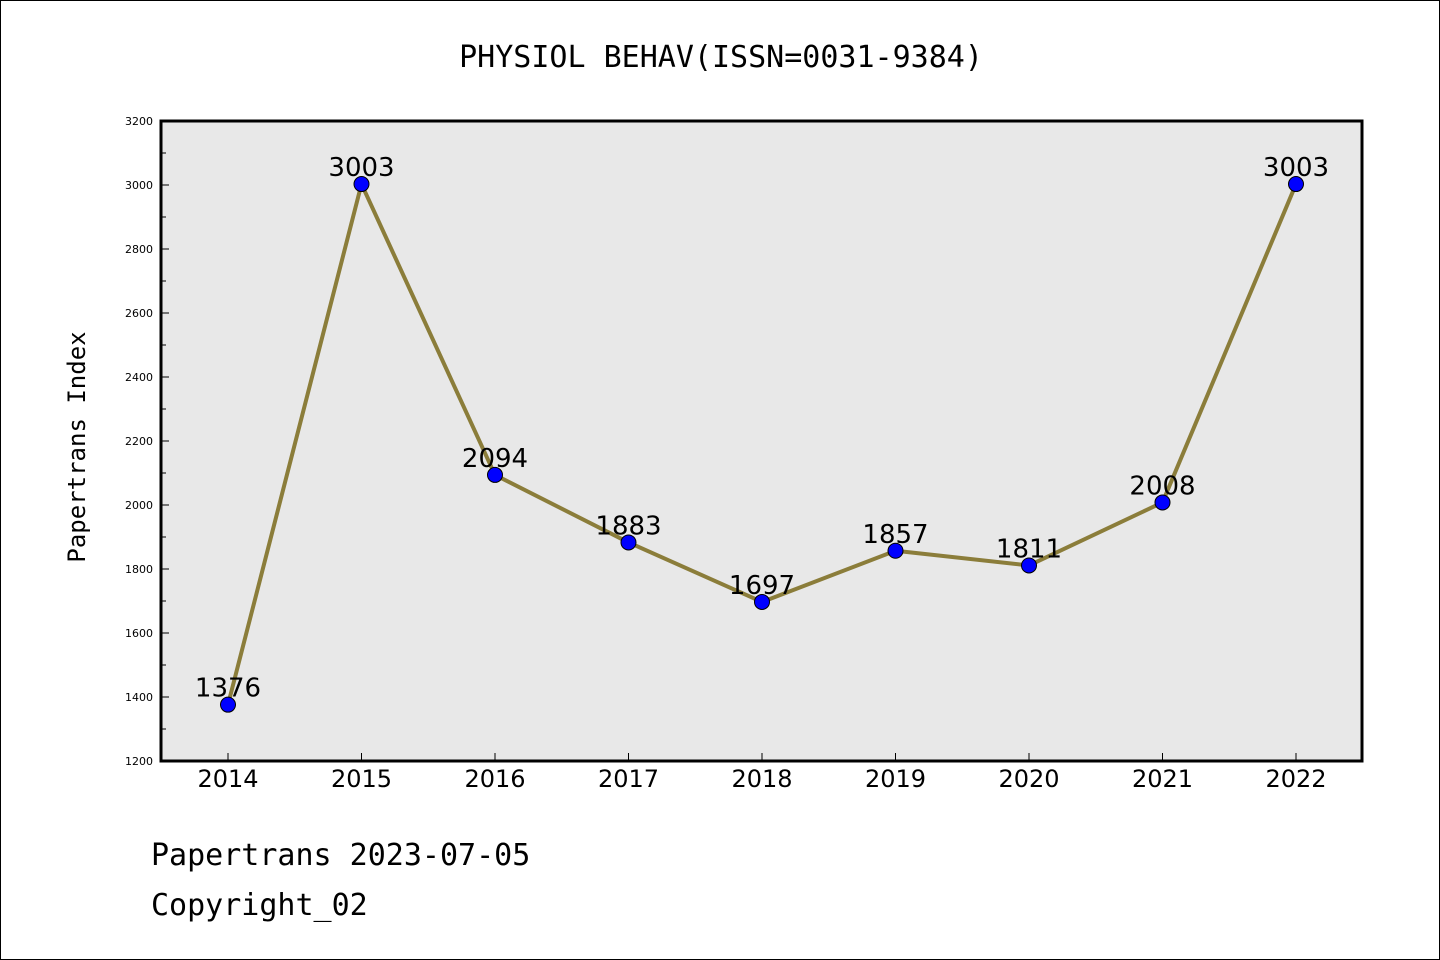 The image size is (1440, 960). Describe the element at coordinates (139, 505) in the screenshot. I see `y-tick-label: 2000` at that location.